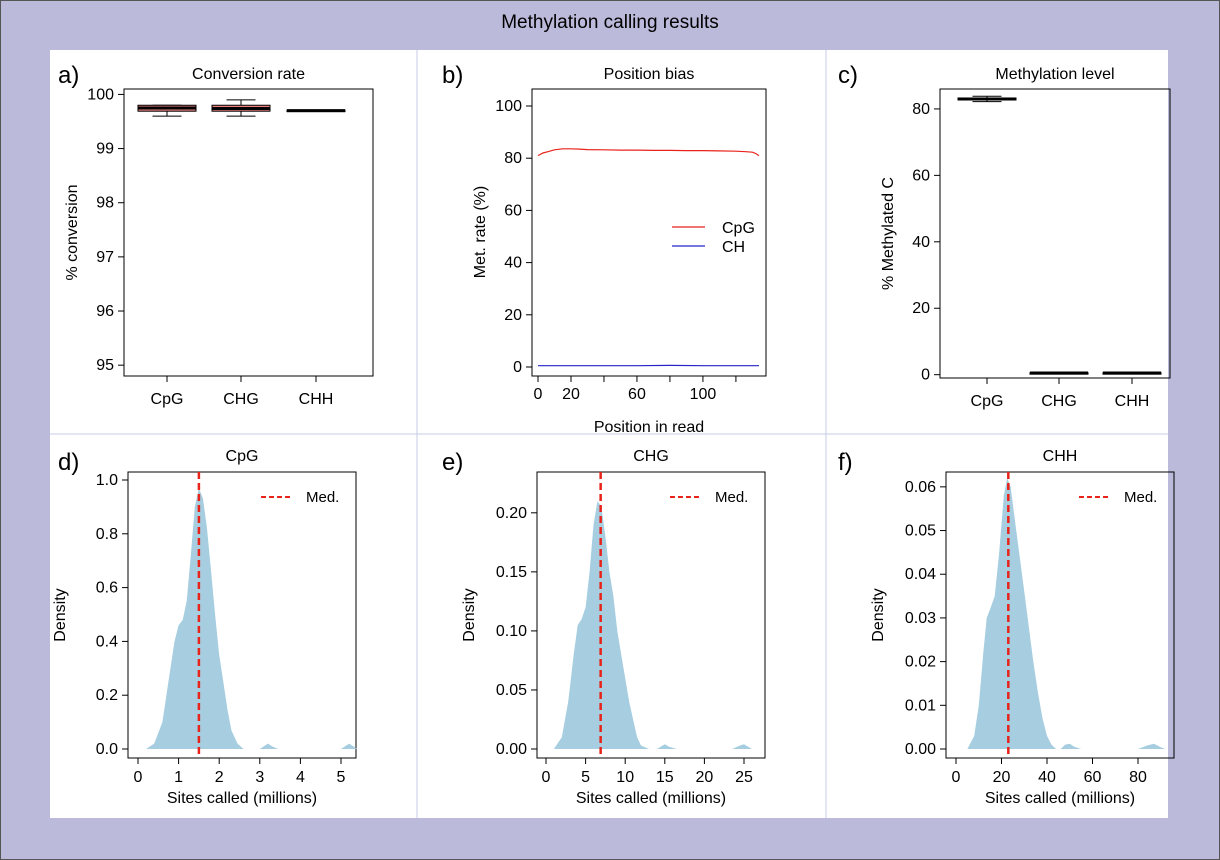 The width and height of the screenshot is (1220, 860). What do you see at coordinates (920, 574) in the screenshot?
I see `y-tick-label: 0.04` at bounding box center [920, 574].